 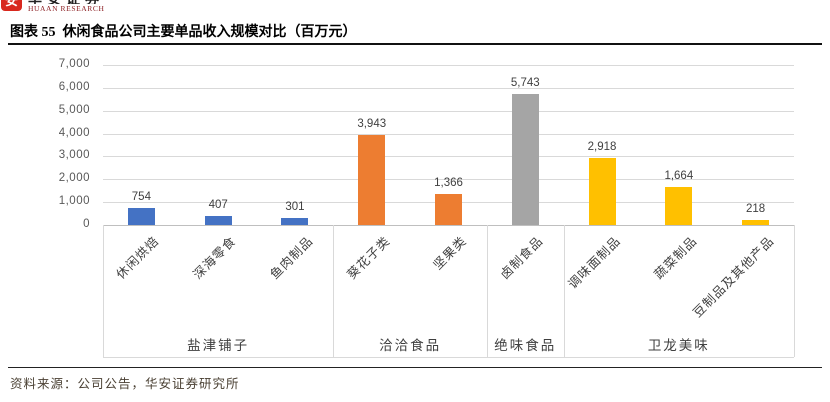 I want to click on value-label-卤制食品: 5,743, so click(x=525, y=83).